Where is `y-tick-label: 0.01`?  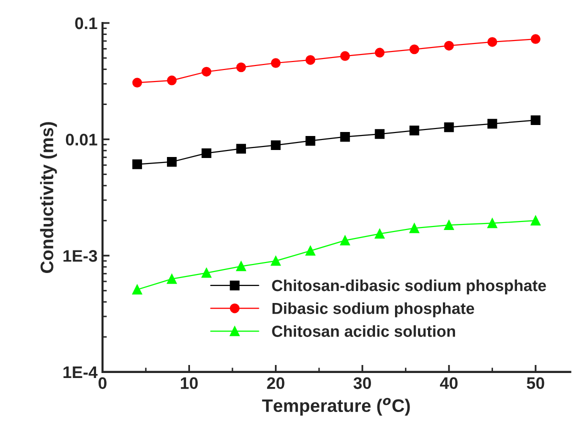 y-tick-label: 0.01 is located at coordinates (82, 140).